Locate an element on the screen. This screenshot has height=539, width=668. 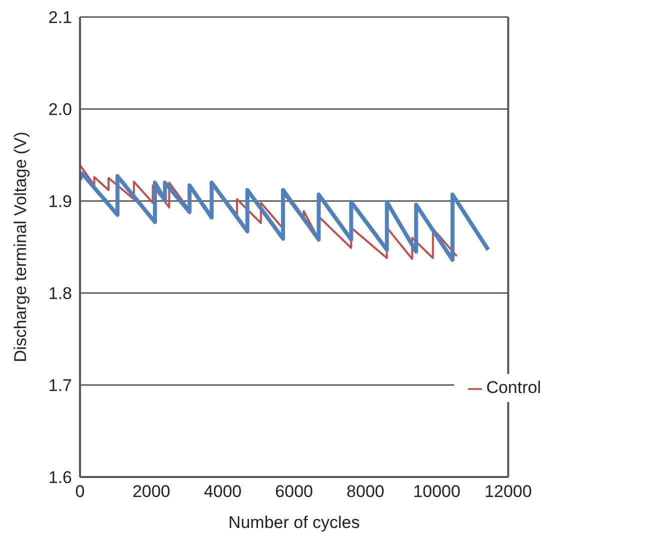
x-tick-label: 6000 is located at coordinates (294, 492).